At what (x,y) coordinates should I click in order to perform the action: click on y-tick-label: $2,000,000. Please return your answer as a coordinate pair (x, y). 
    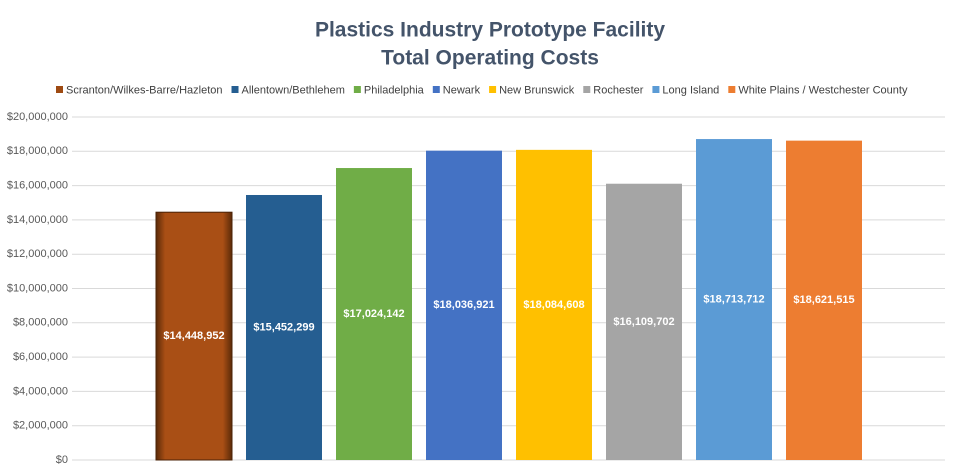
    Looking at the image, I should click on (40, 426).